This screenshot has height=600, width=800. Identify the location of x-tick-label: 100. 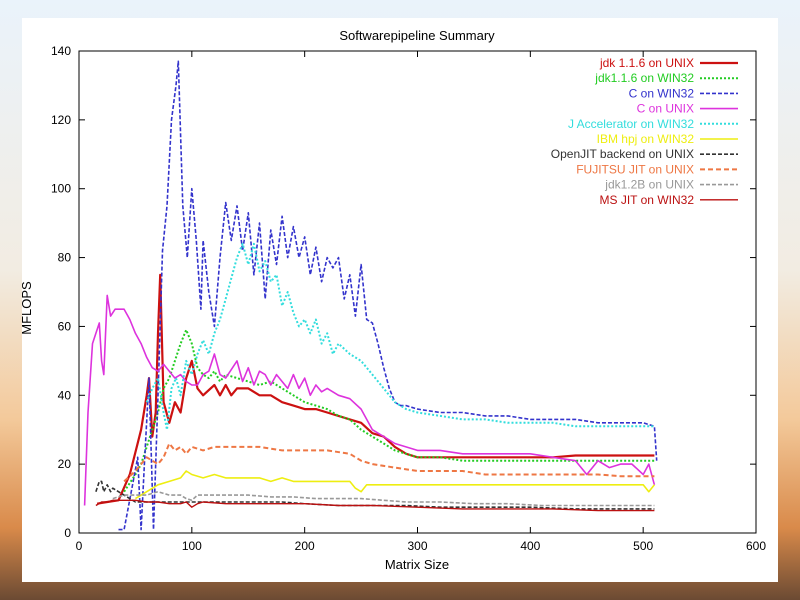
(192, 546).